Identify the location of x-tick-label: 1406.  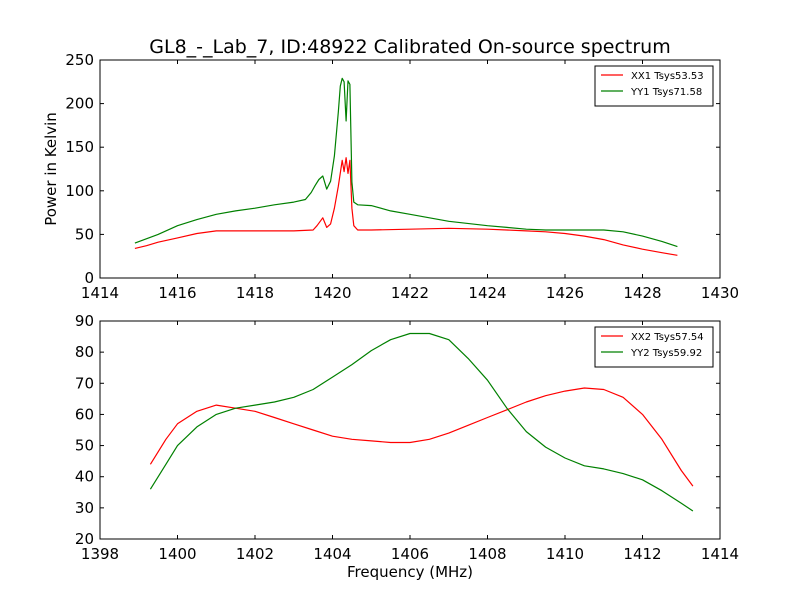
(410, 554).